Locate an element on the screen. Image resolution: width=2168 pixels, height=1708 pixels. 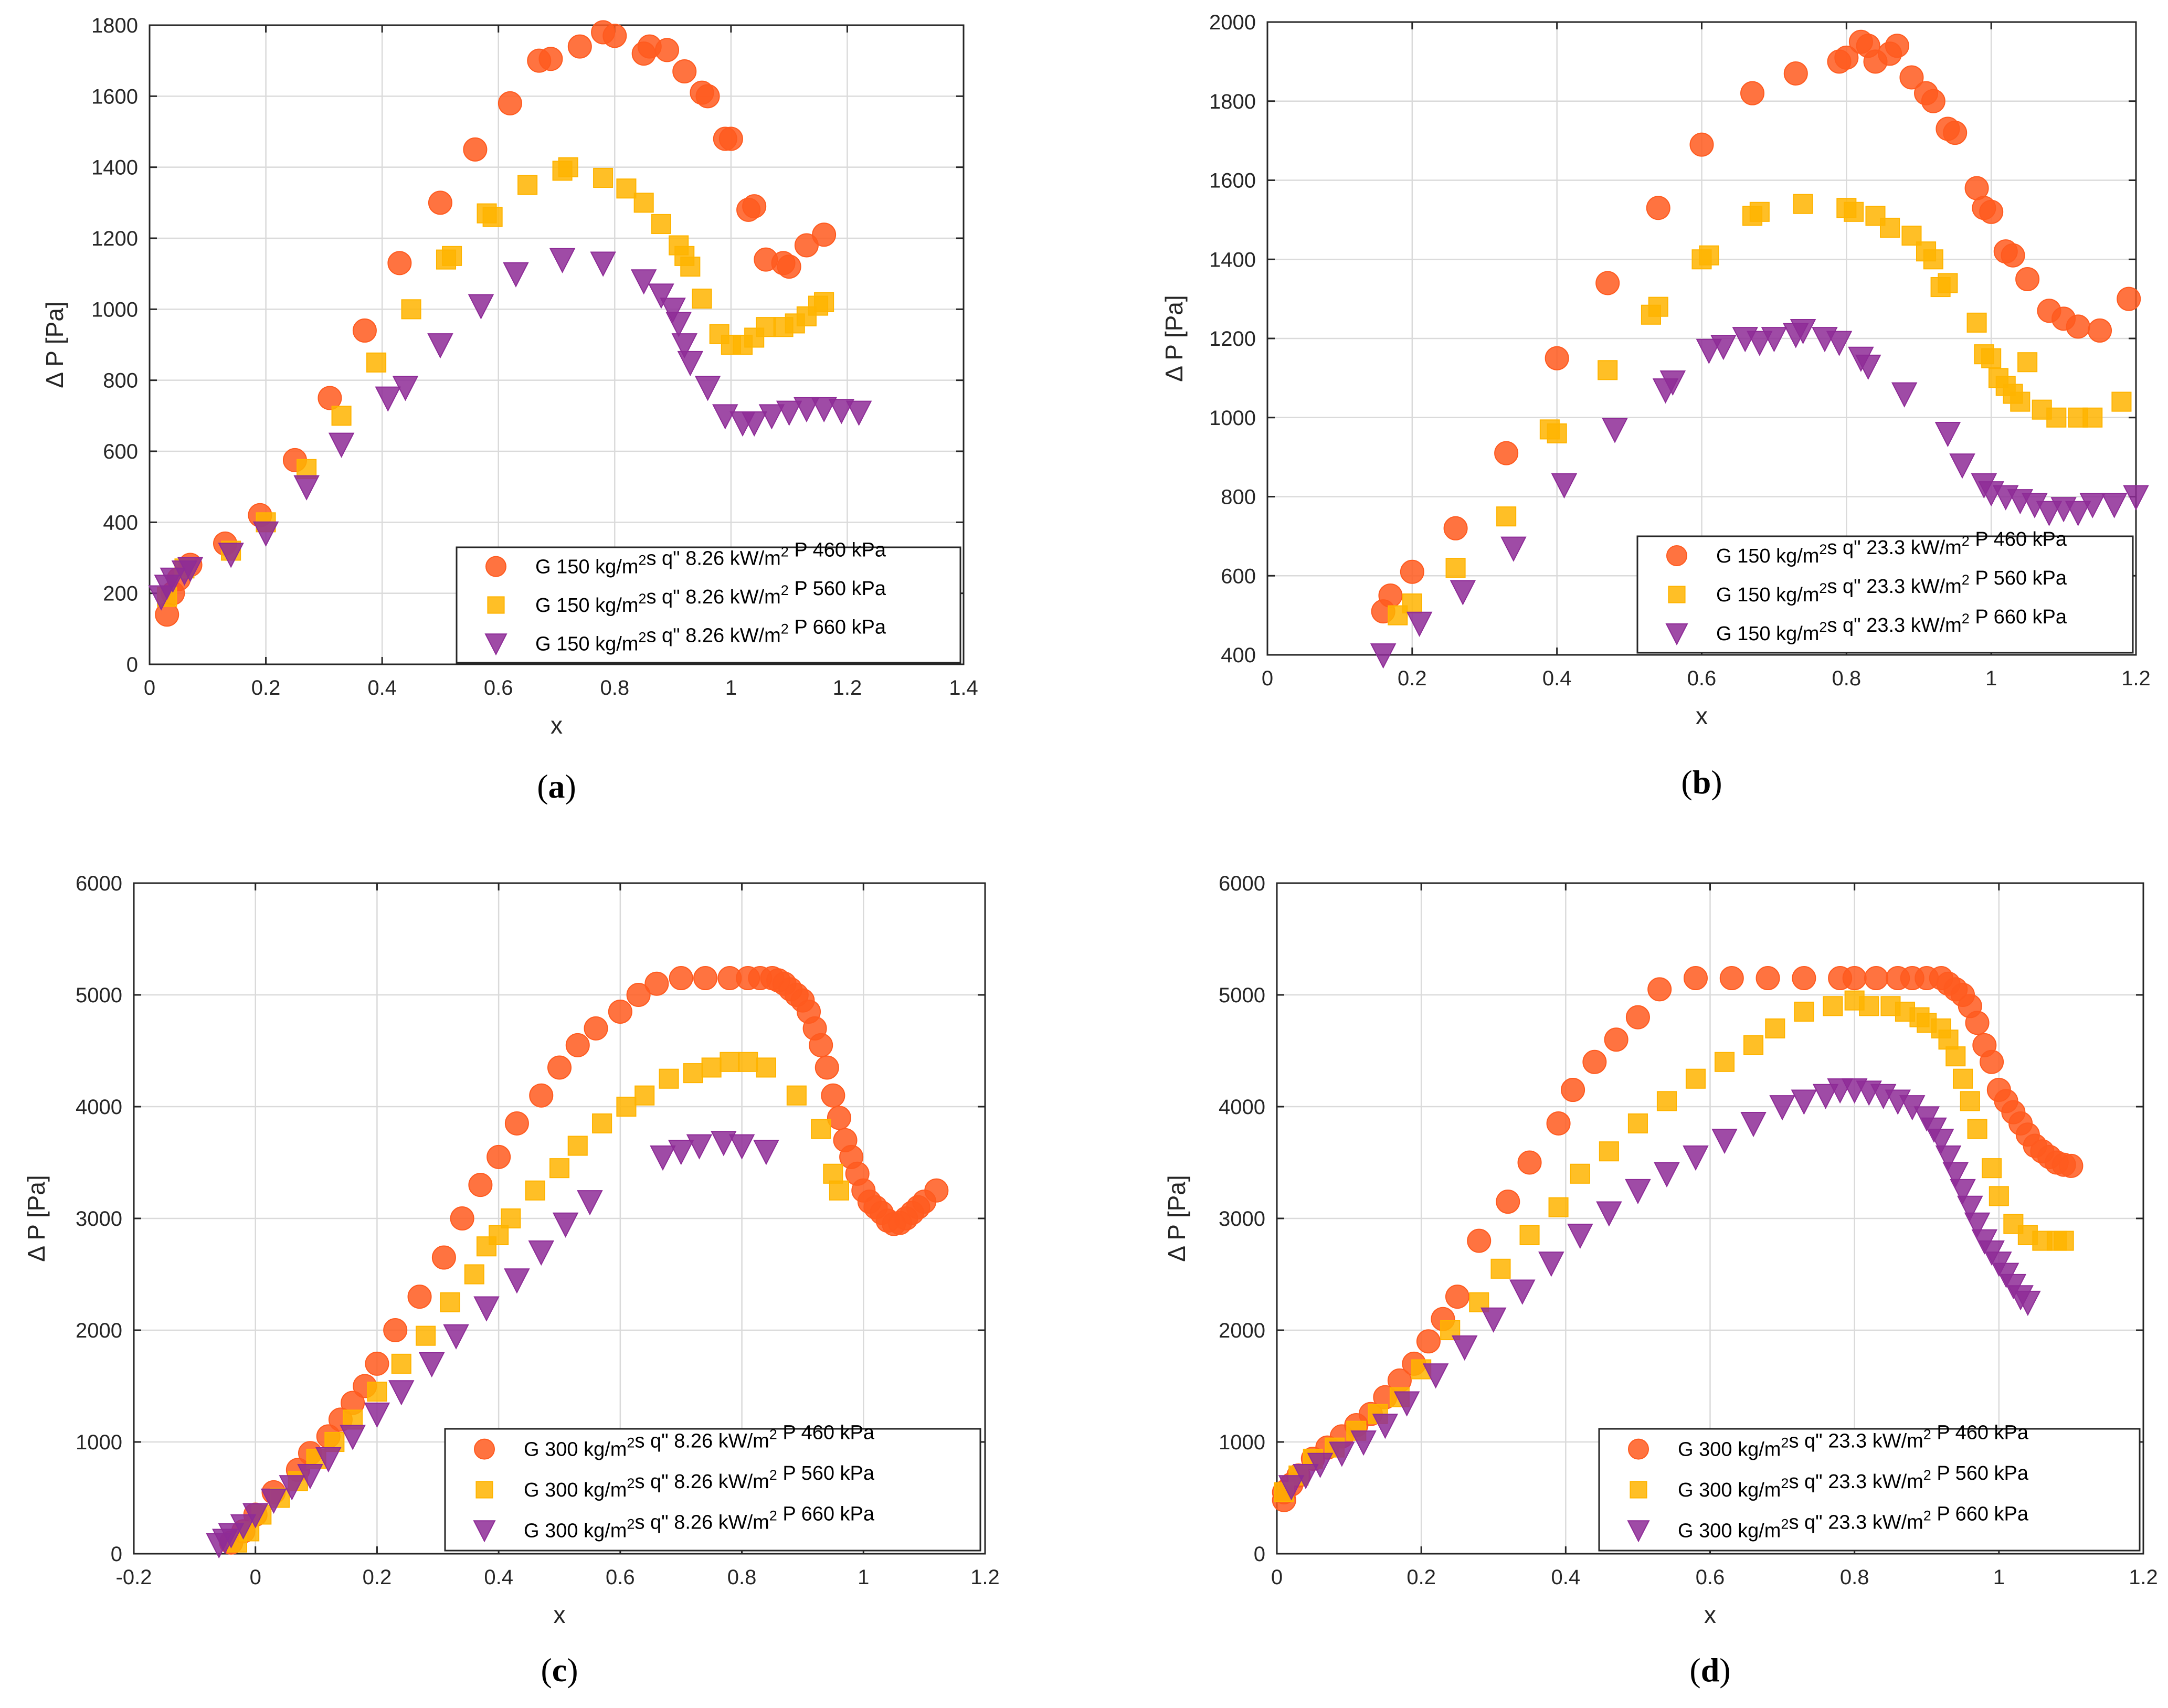
x-tick-label: 0.4 is located at coordinates (1557, 679).